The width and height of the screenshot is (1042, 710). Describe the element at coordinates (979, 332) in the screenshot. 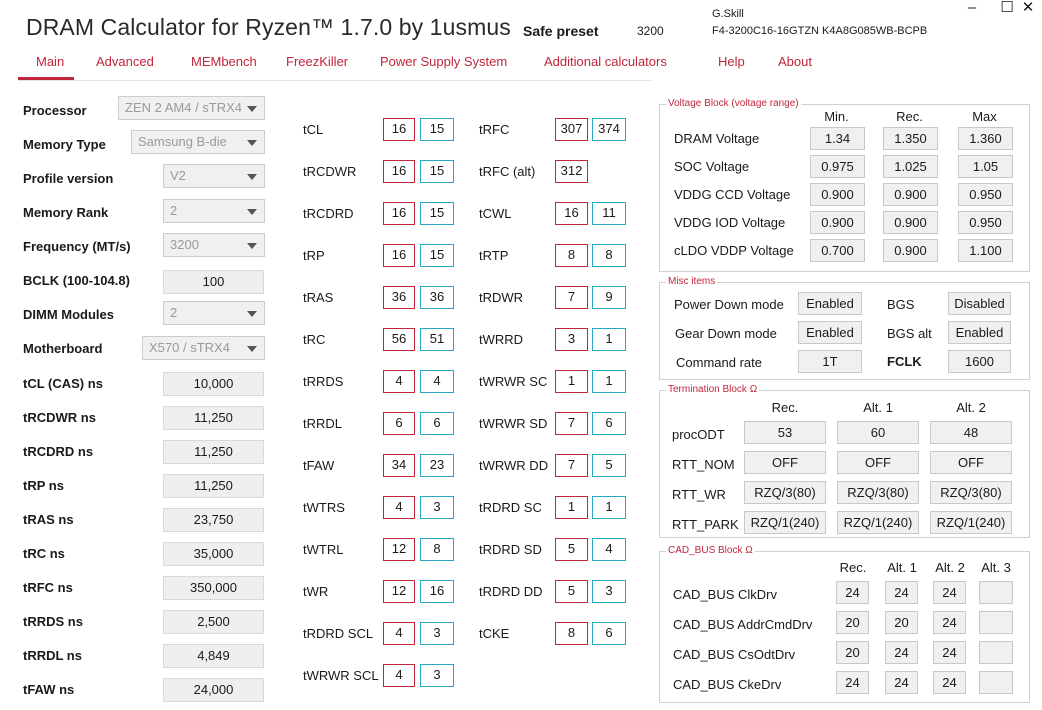

I see `bgs-alt-value: Enabled` at that location.